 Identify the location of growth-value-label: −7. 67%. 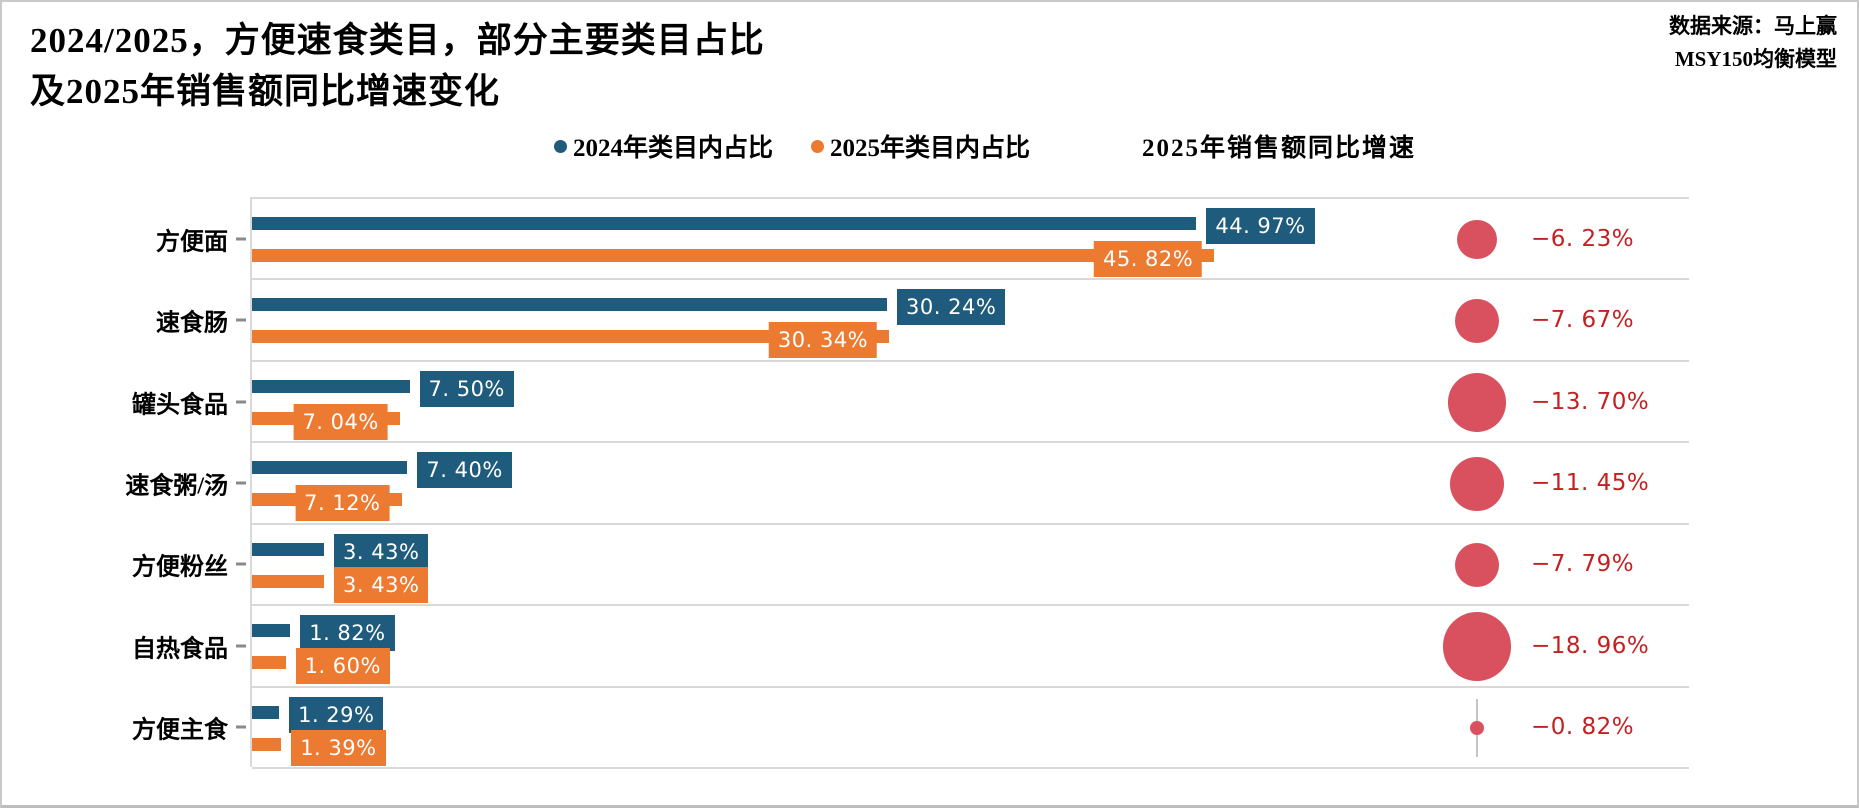
(1583, 320).